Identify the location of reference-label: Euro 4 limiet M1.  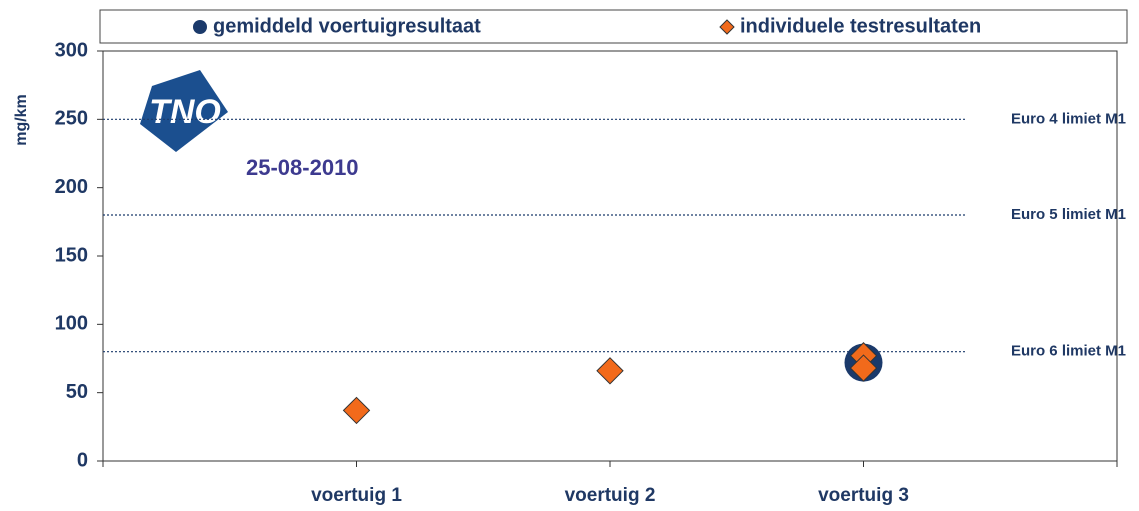
(1068, 118).